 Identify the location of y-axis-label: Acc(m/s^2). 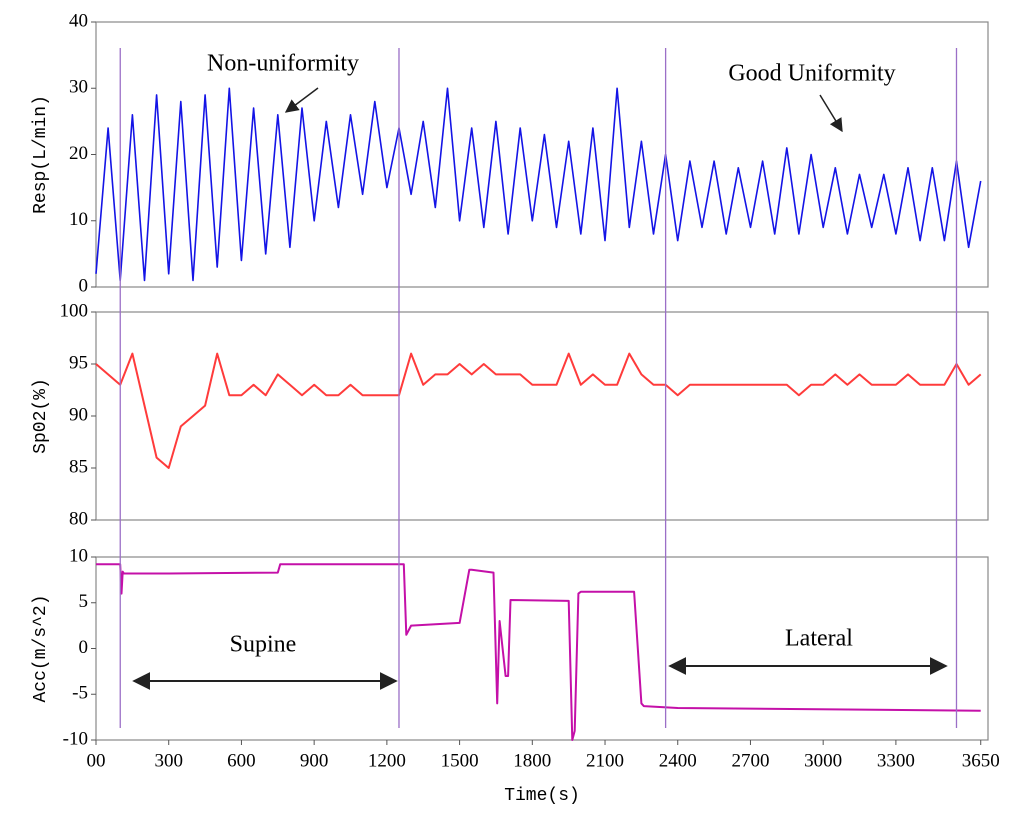
(41, 648).